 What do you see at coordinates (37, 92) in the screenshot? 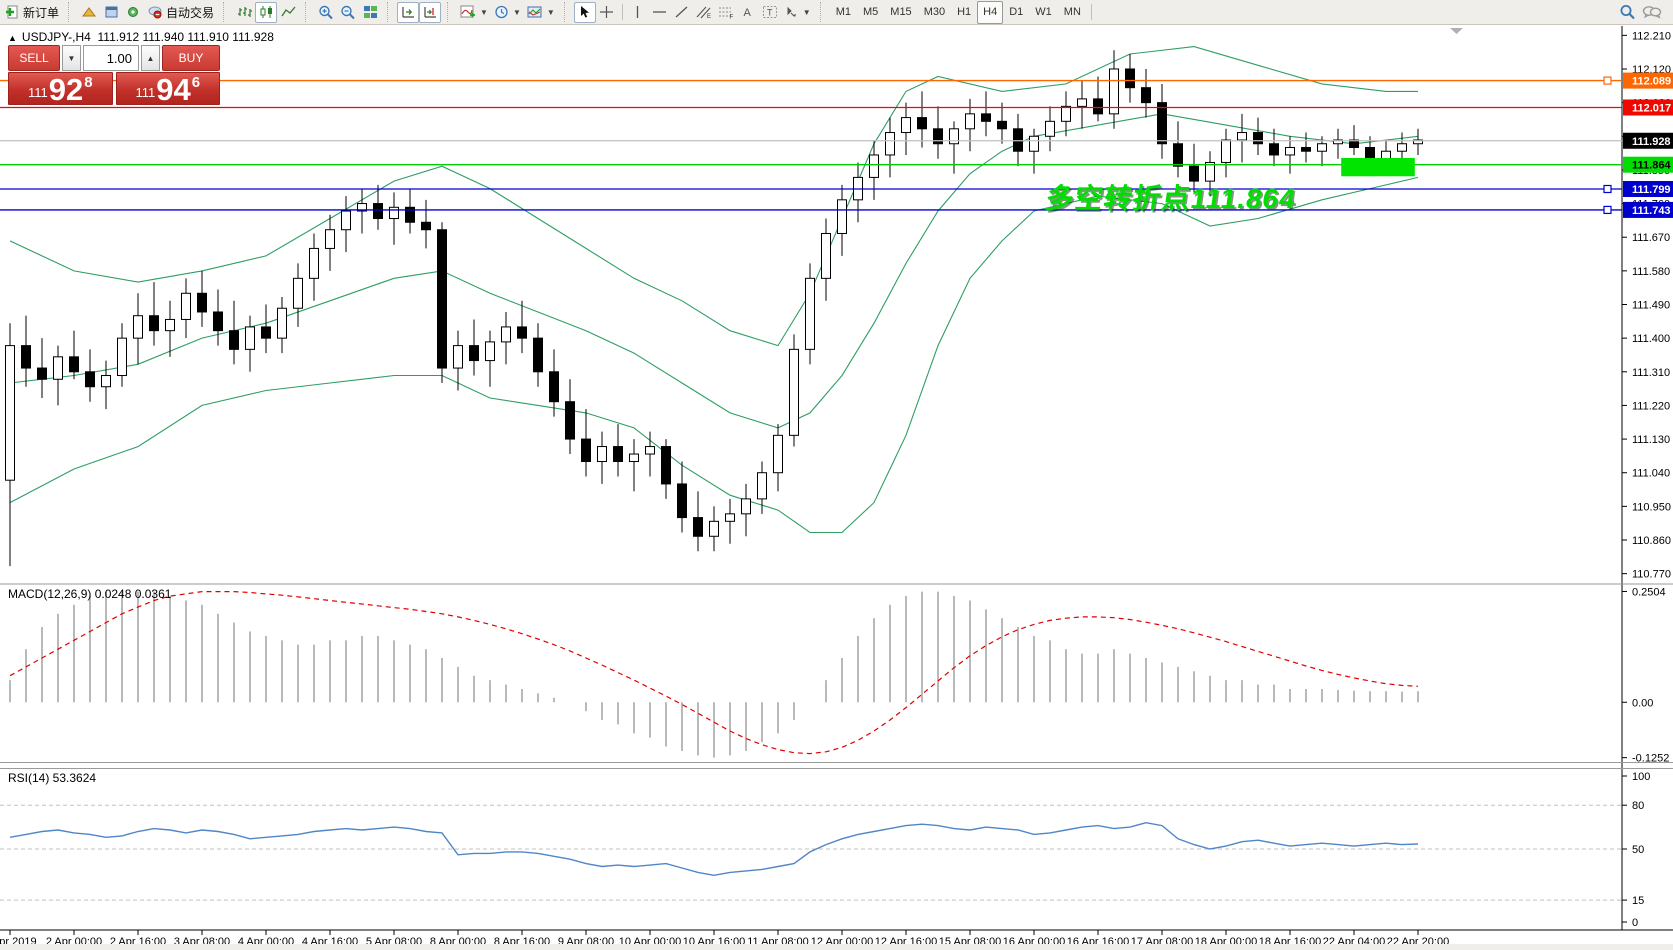
I see `sell-price-figure: 111` at bounding box center [37, 92].